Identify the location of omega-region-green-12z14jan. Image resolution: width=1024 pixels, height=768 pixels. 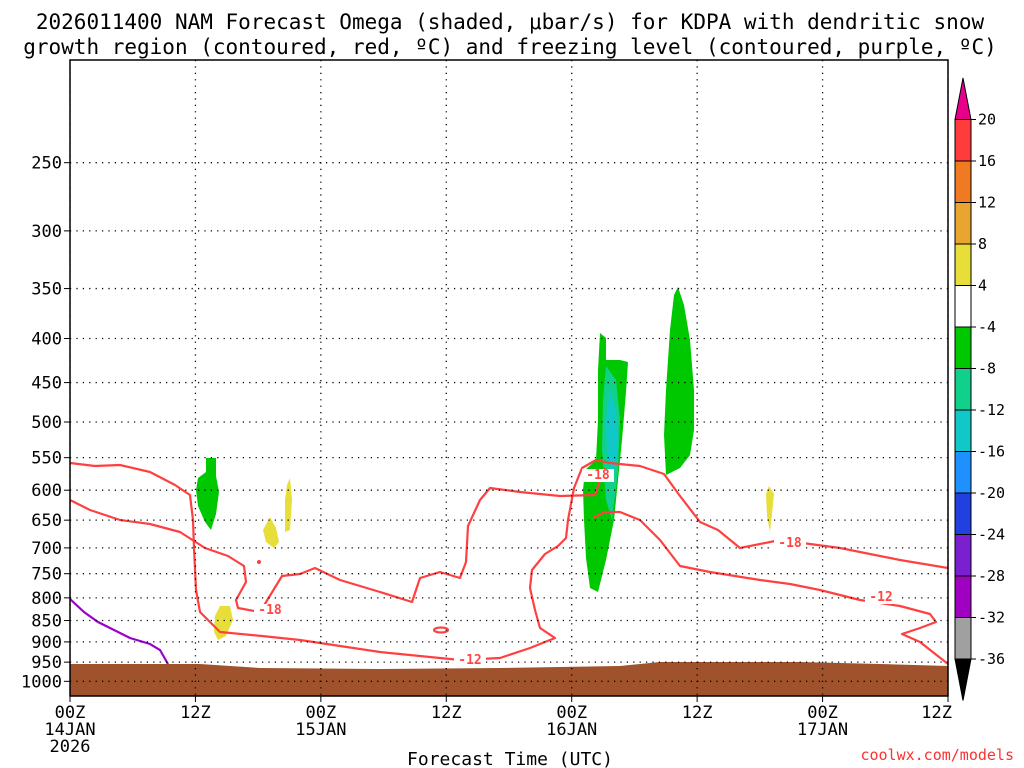
(207, 494).